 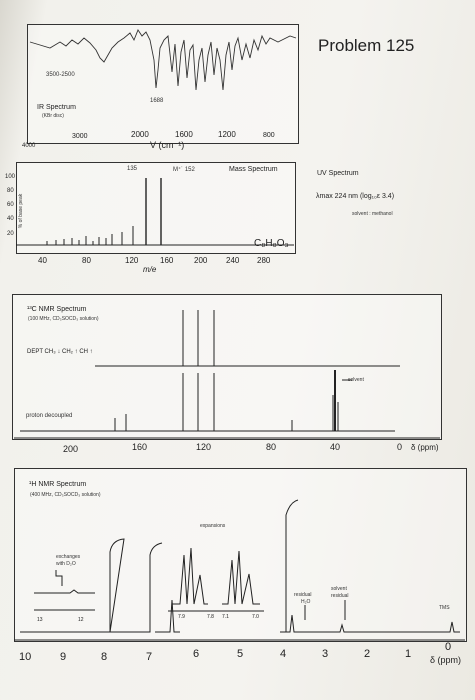 I want to click on h1-residual-h2o-label: residual, so click(x=303, y=595).